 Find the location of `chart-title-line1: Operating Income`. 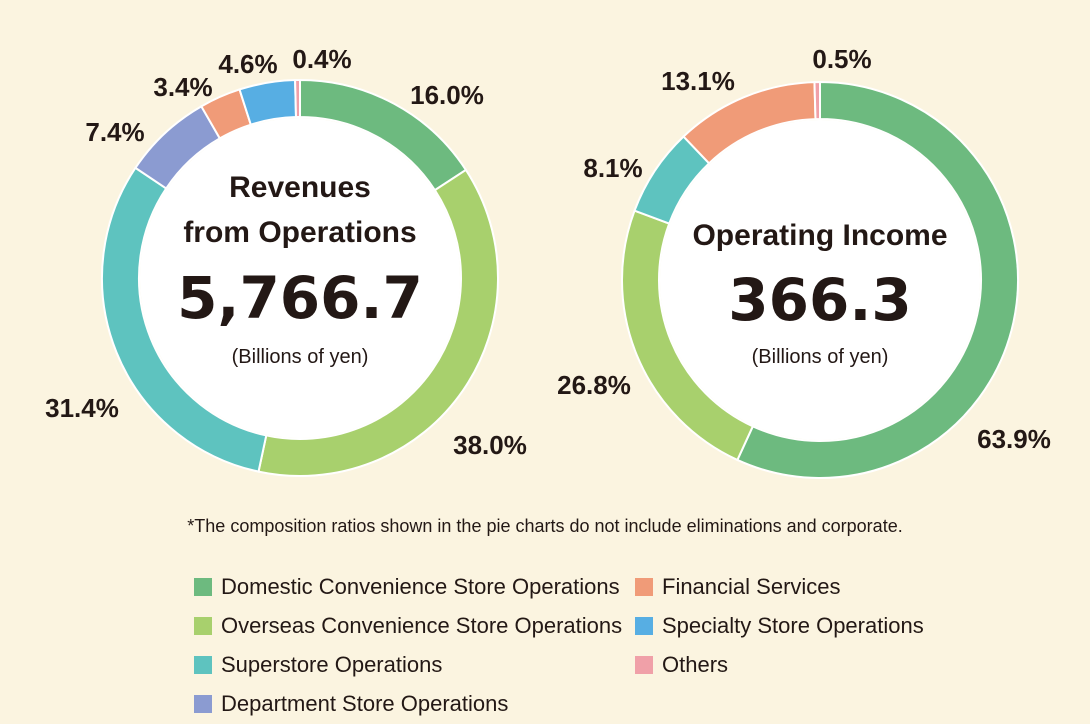

chart-title-line1: Operating Income is located at coordinates (819, 235).